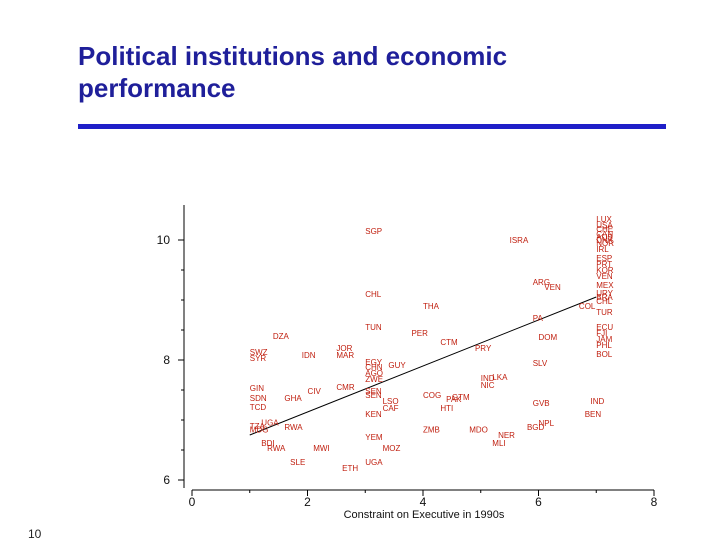 The image size is (720, 541). Describe the element at coordinates (315, 391) in the screenshot. I see `data-point-label: CIV` at that location.